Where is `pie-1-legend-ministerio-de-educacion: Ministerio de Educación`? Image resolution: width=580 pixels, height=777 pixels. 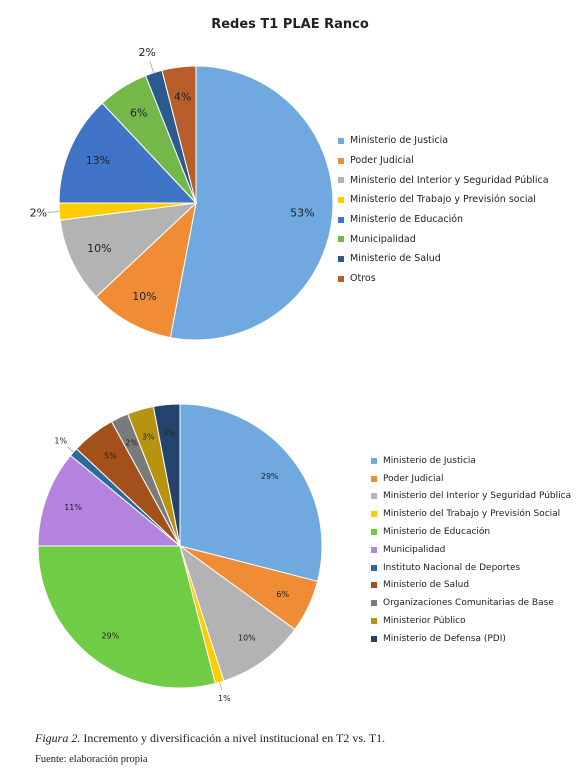 pie-1-legend-ministerio-de-educacion: Ministerio de Educación is located at coordinates (443, 220).